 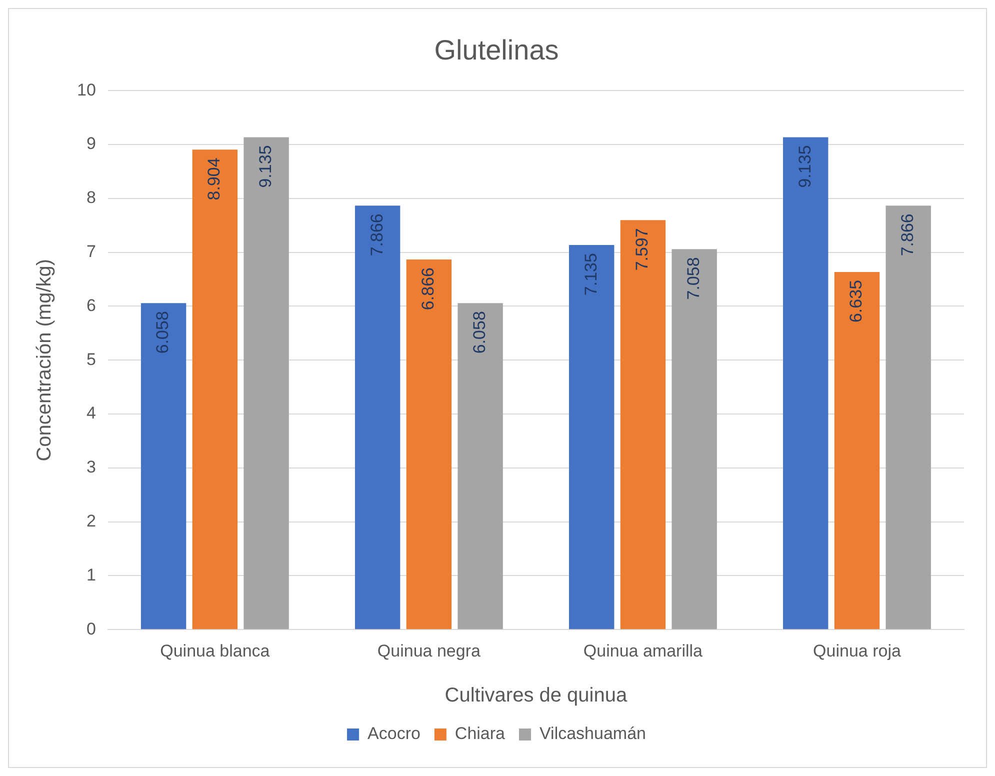 I want to click on y-tick-label: 8, so click(x=91, y=198).